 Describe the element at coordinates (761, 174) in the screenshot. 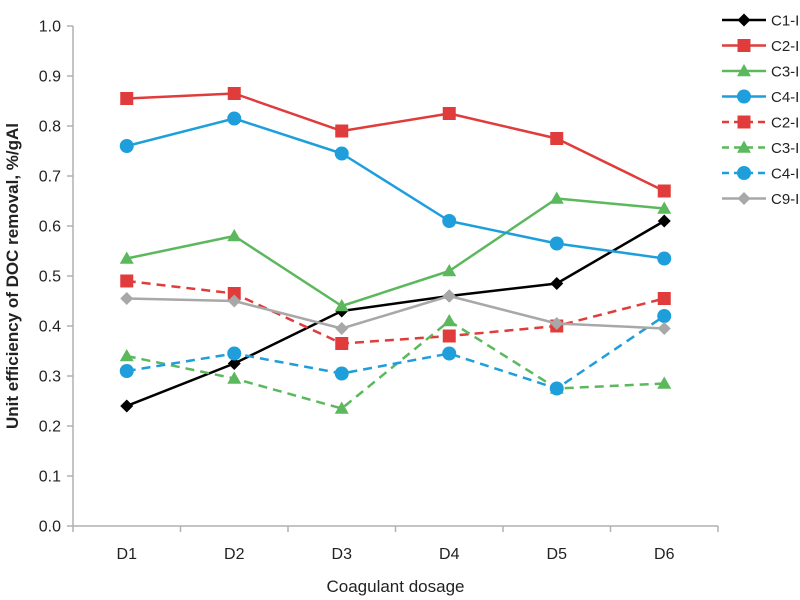

I see `legend-item-c4-ii: C4-II` at that location.